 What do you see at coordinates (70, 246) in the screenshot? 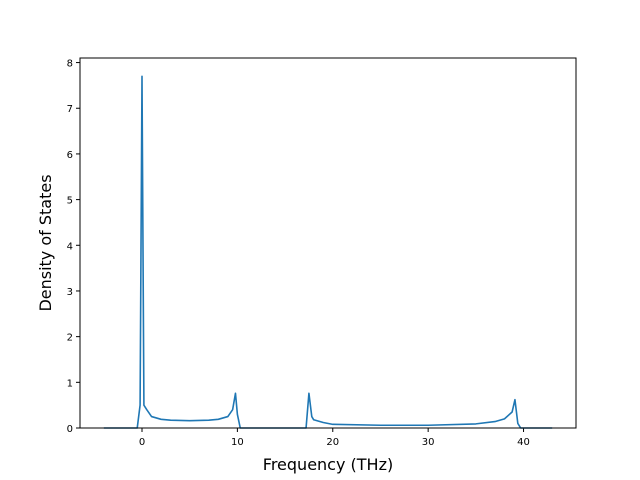
I see `y-tick-label: 4` at bounding box center [70, 246].